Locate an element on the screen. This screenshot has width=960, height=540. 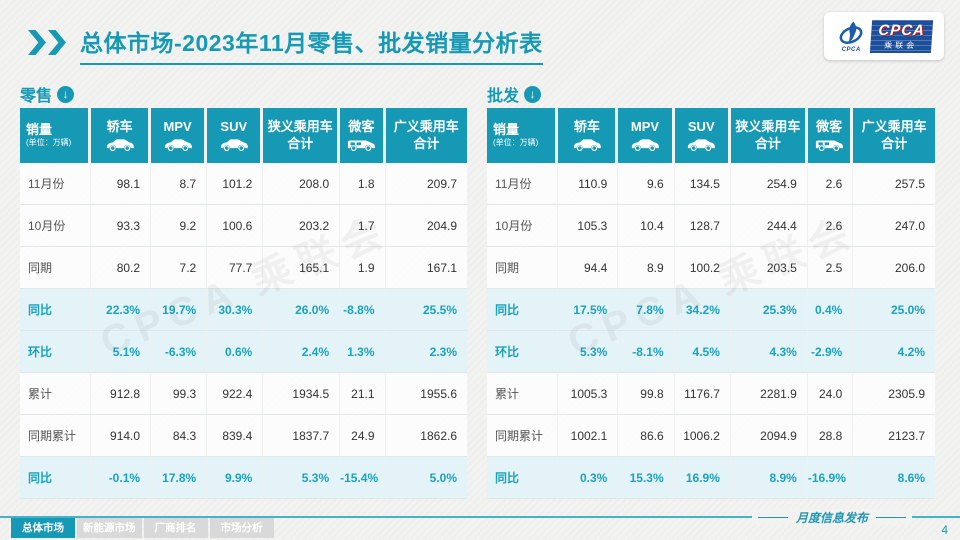
table-cell: 8.9 is located at coordinates (646, 268).